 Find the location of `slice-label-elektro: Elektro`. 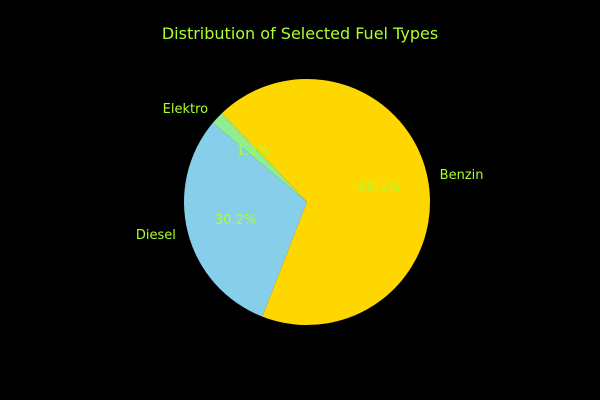

slice-label-elektro: Elektro is located at coordinates (186, 109).